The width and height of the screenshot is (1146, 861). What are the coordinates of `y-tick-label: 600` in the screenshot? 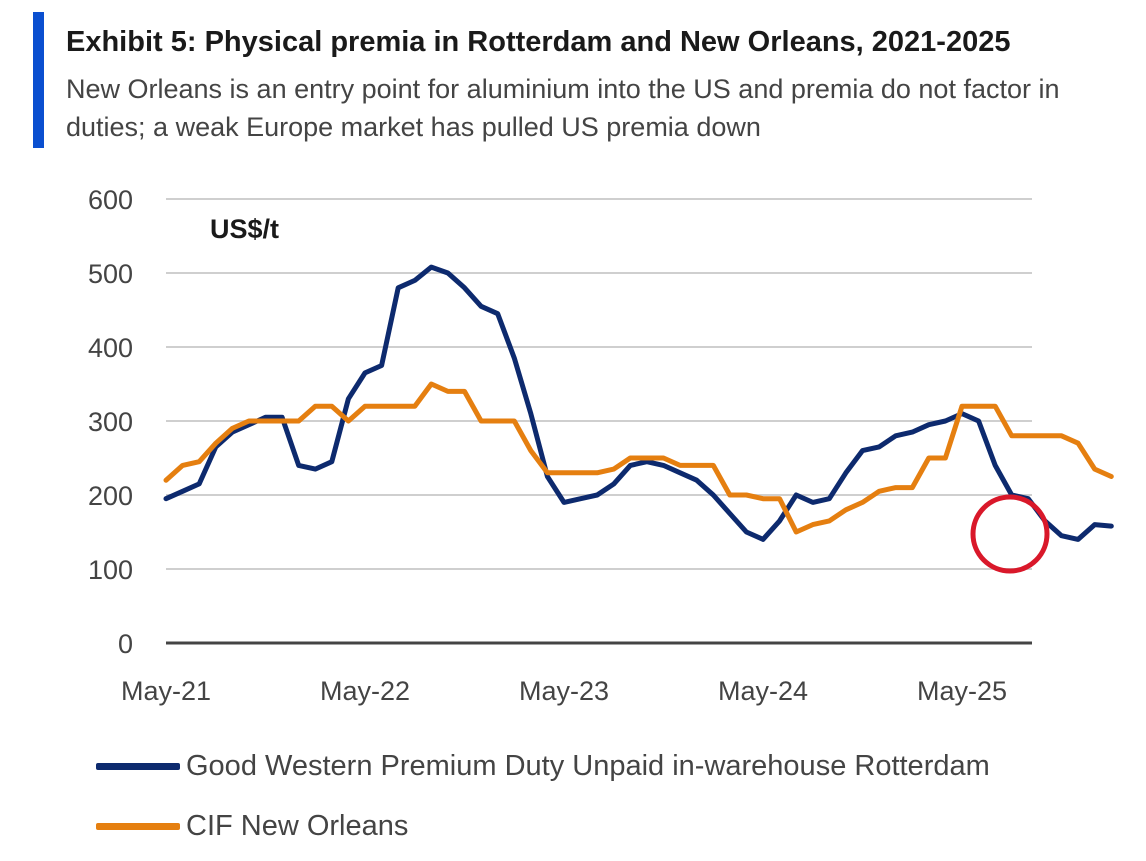 It's located at (110, 200).